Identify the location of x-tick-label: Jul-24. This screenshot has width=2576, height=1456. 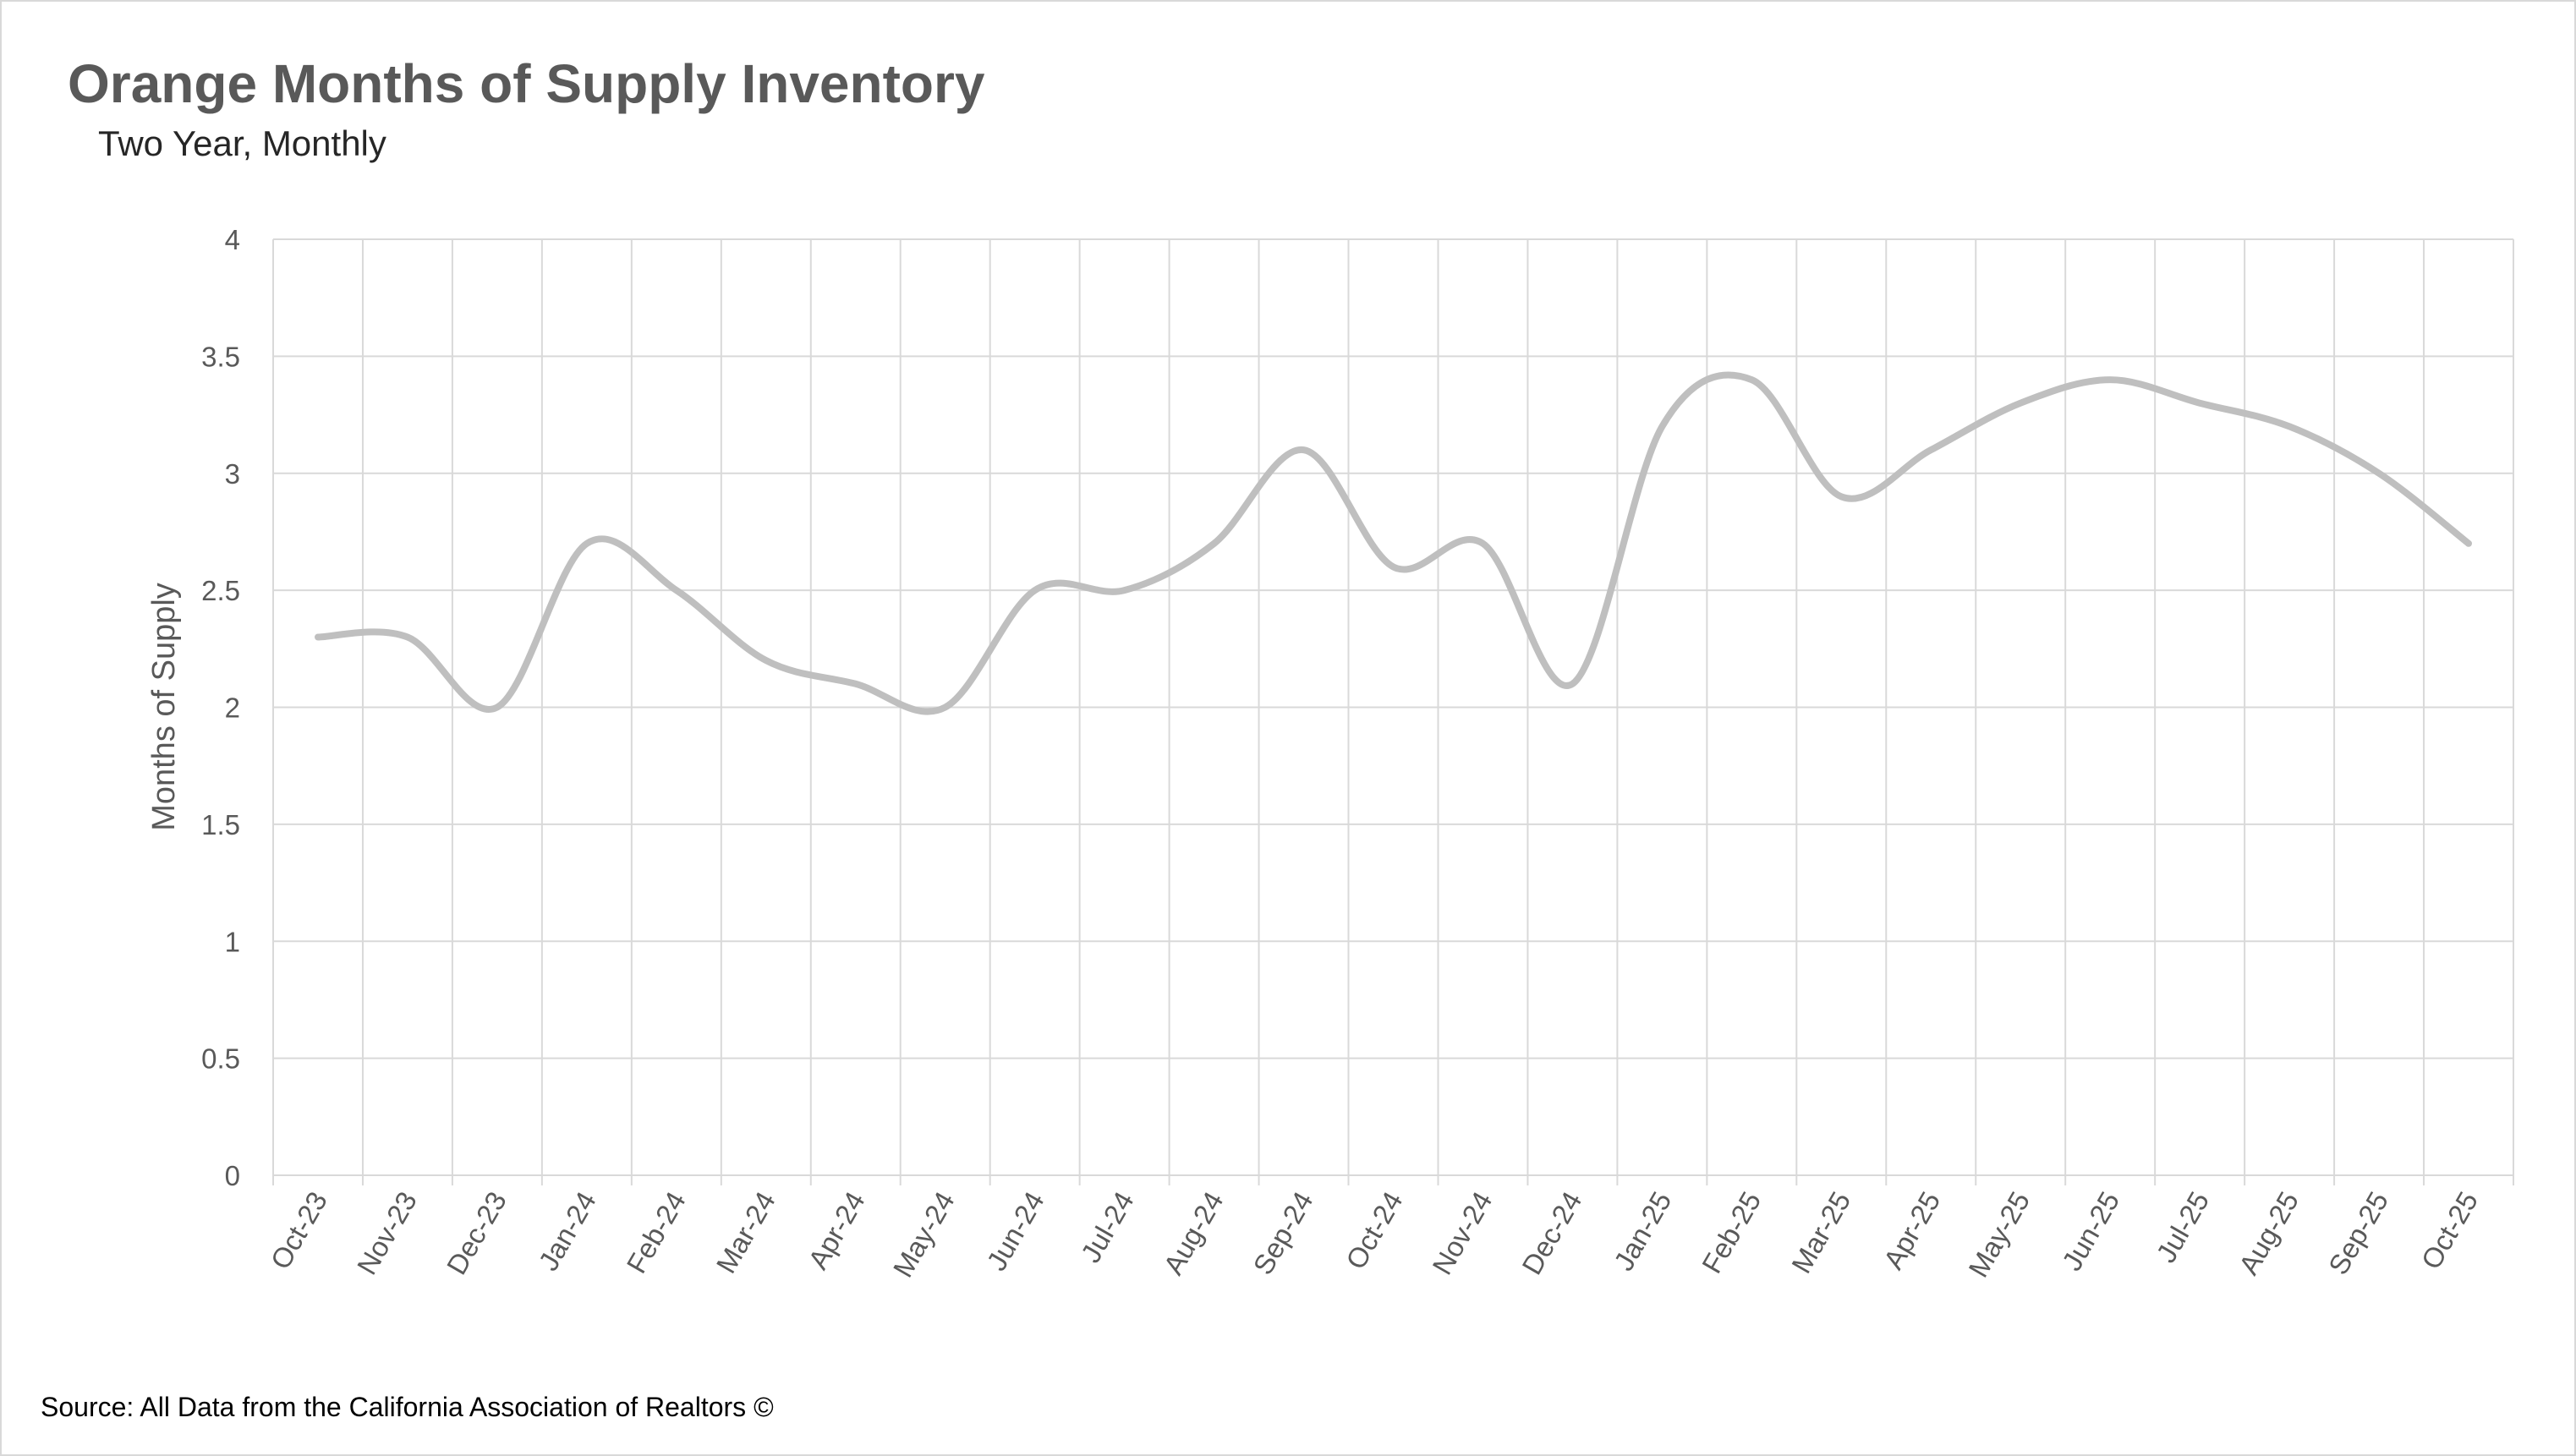
(1107, 1227).